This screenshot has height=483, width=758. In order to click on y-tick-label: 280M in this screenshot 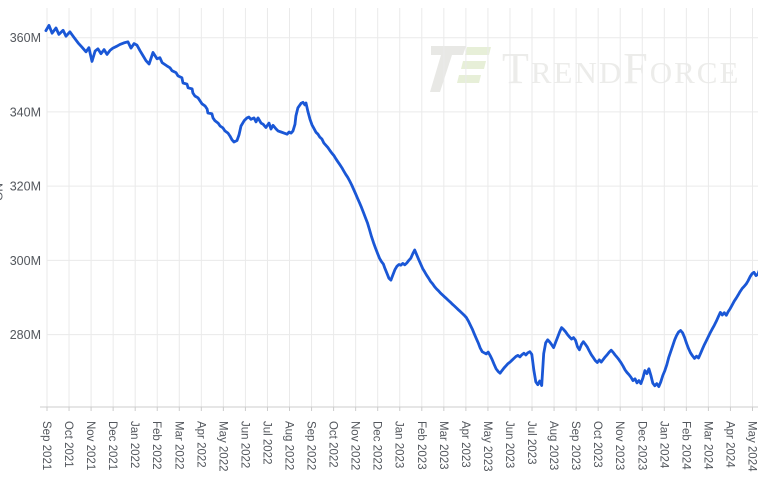, I will do `click(25, 335)`.